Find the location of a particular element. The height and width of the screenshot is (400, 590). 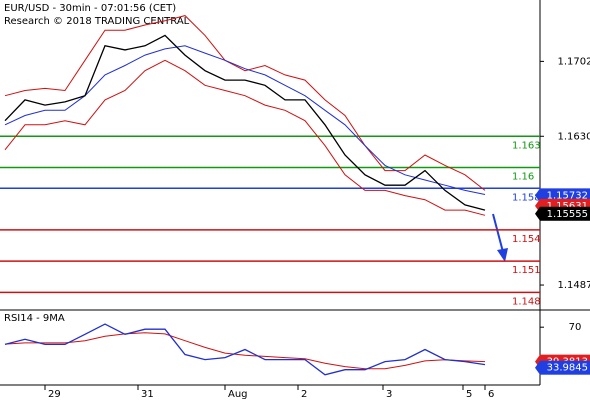

level-label: 1.154 is located at coordinates (526, 239).